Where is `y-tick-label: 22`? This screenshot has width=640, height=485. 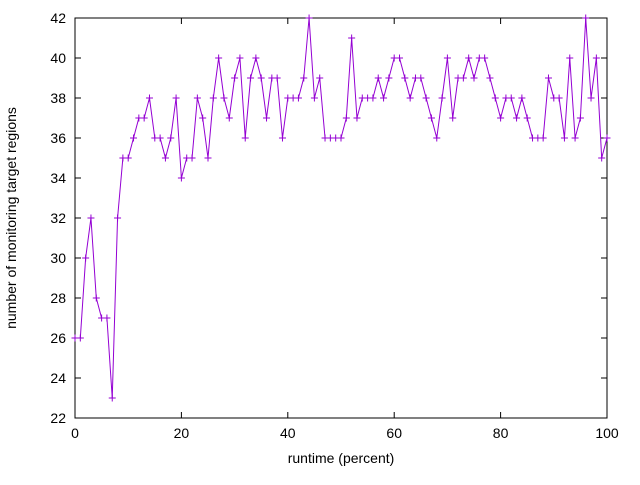 y-tick-label: 22 is located at coordinates (58, 418).